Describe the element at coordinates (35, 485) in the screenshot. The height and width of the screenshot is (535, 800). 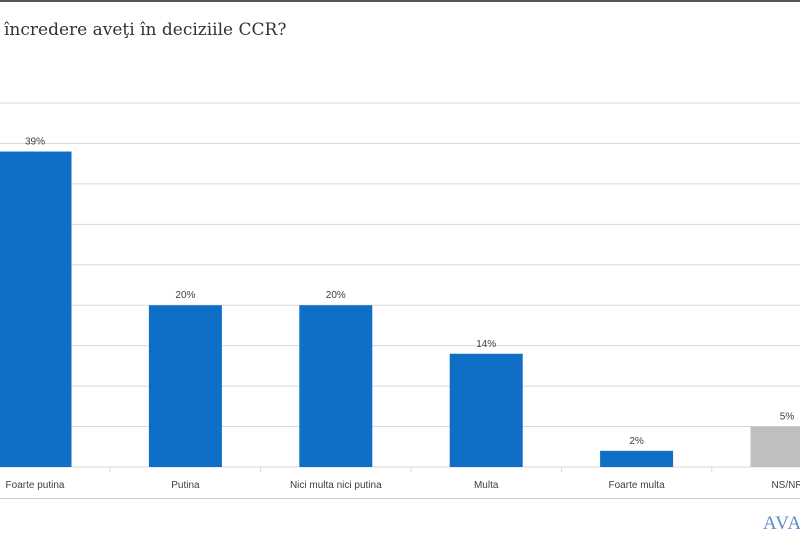
I see `category-label-0: Foarte putina` at that location.